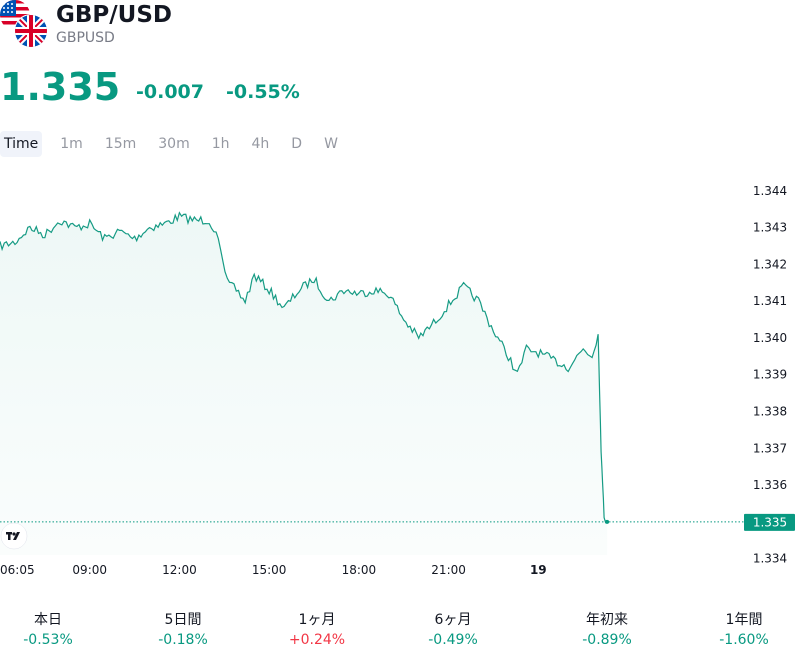 The image size is (800, 660). Describe the element at coordinates (179, 570) in the screenshot. I see `x-tick-label: 12:00` at that location.